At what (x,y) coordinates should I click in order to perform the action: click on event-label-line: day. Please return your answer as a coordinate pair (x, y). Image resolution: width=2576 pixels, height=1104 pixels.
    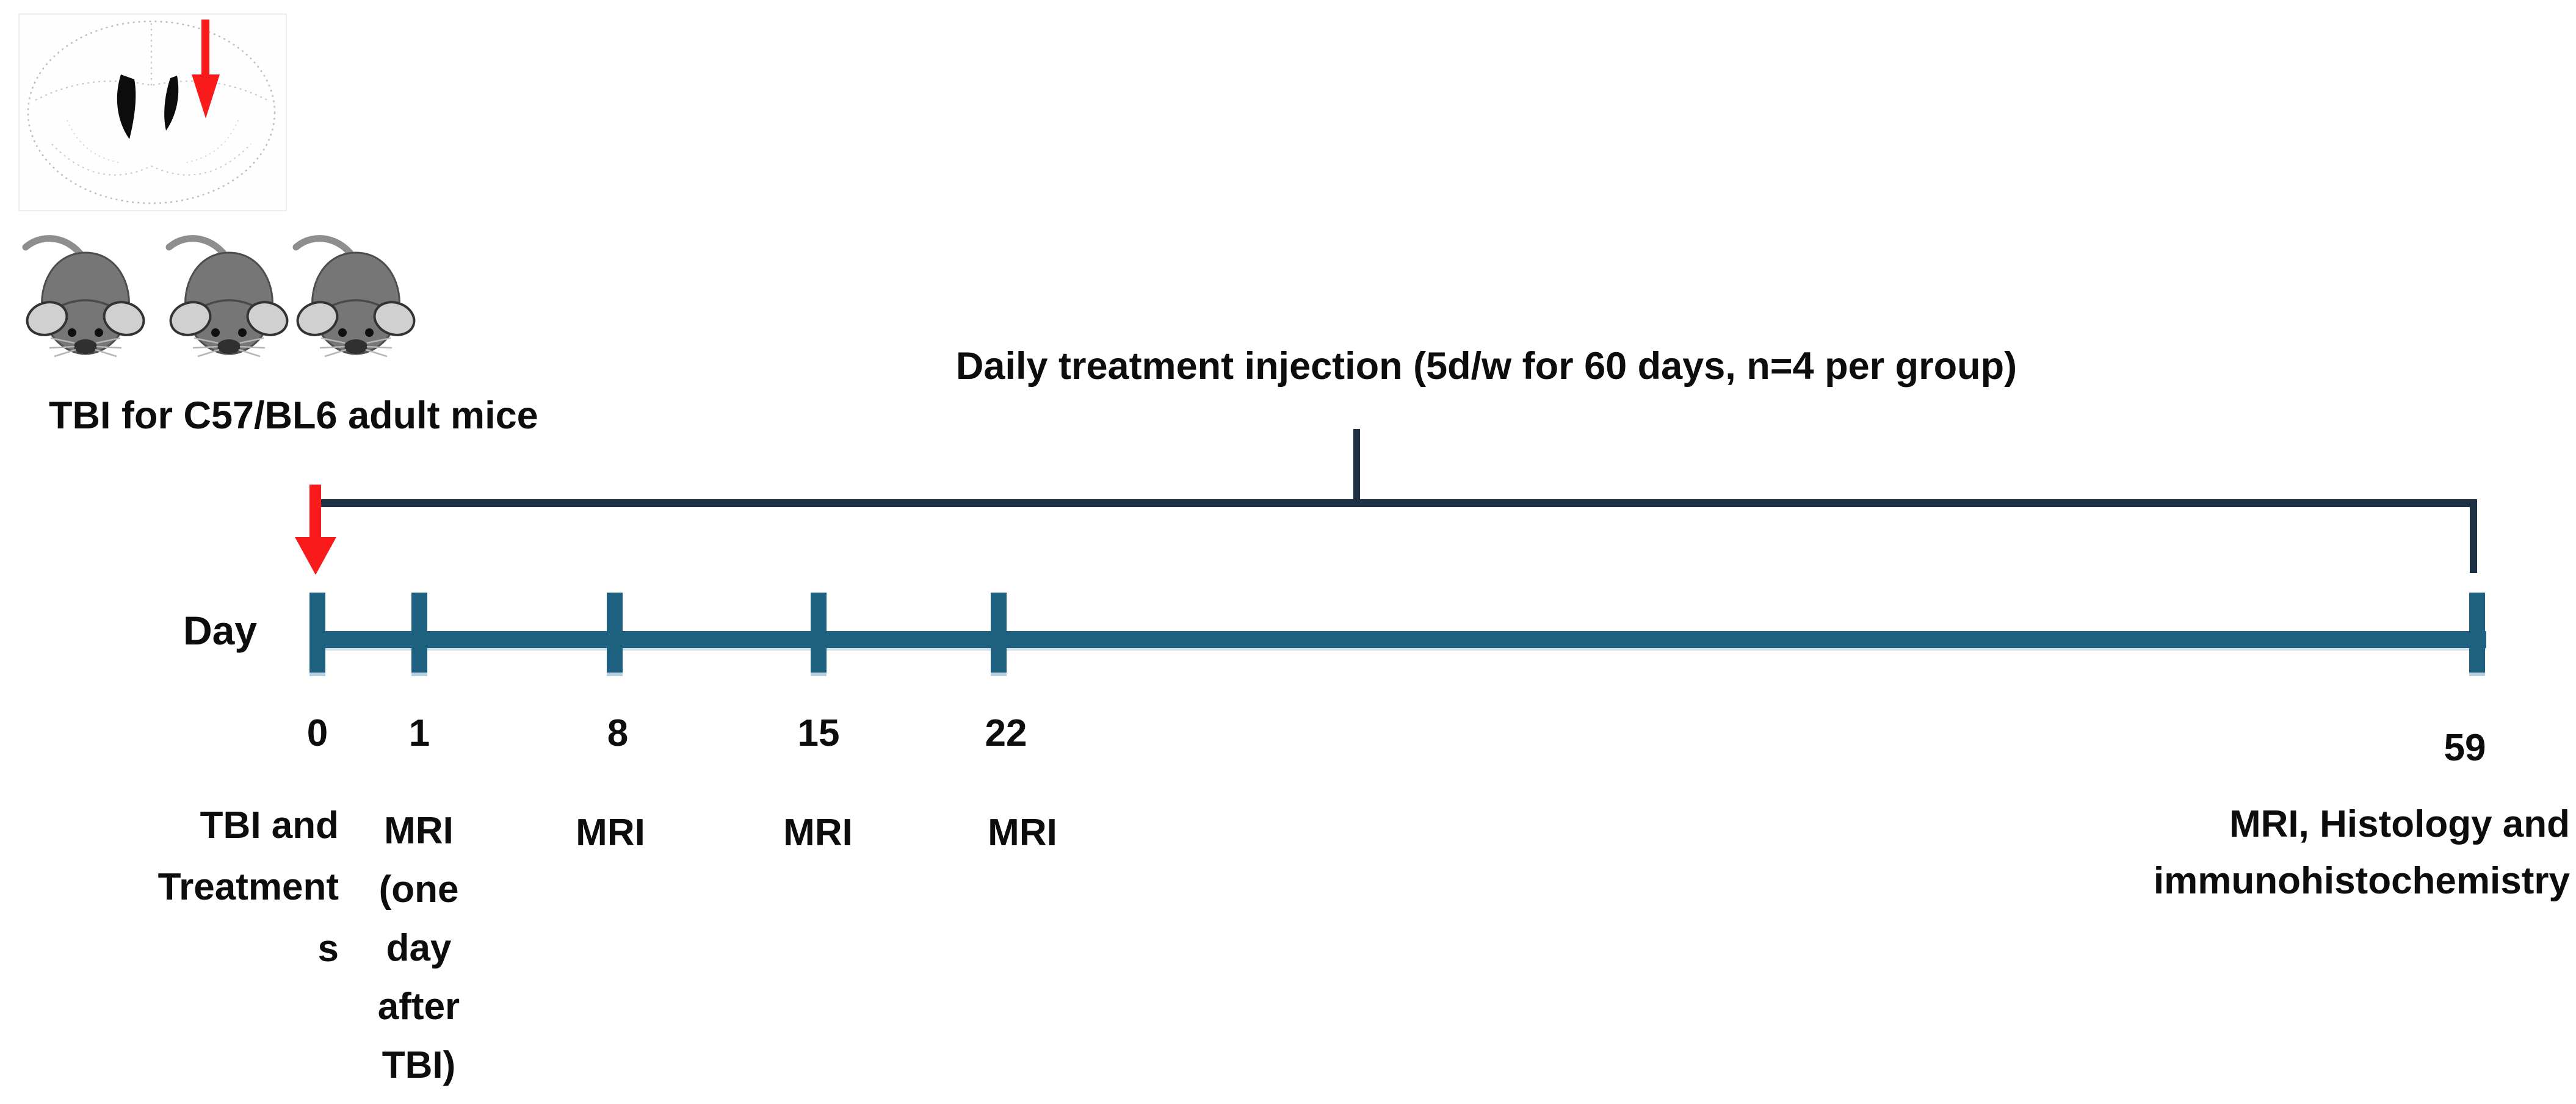
    Looking at the image, I should click on (419, 948).